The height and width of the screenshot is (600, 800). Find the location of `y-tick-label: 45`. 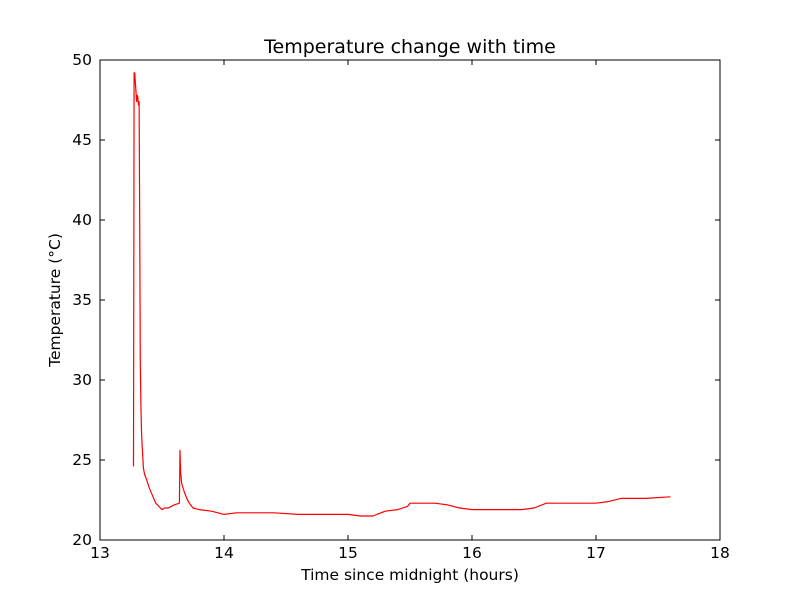

y-tick-label: 45 is located at coordinates (82, 140).